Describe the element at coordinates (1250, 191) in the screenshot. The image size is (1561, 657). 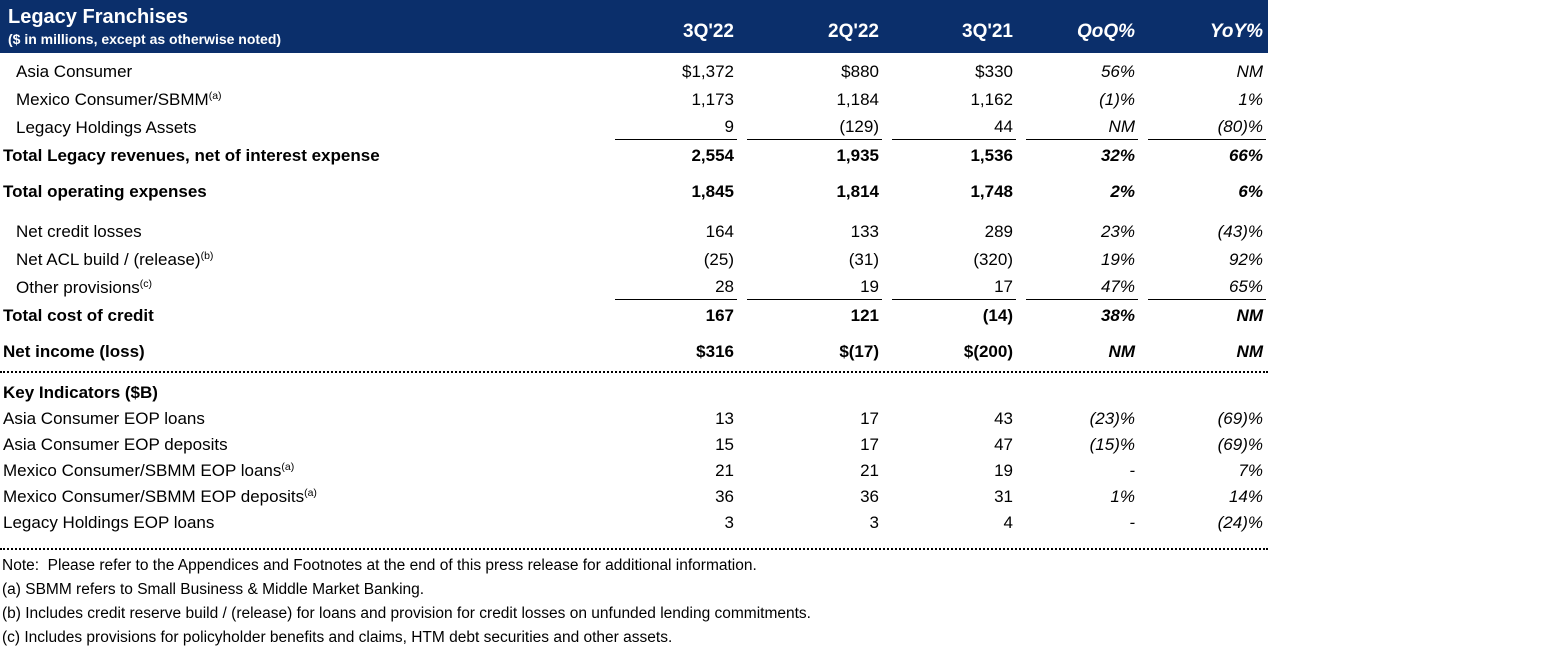
I see `cell-yoy: 6%` at that location.